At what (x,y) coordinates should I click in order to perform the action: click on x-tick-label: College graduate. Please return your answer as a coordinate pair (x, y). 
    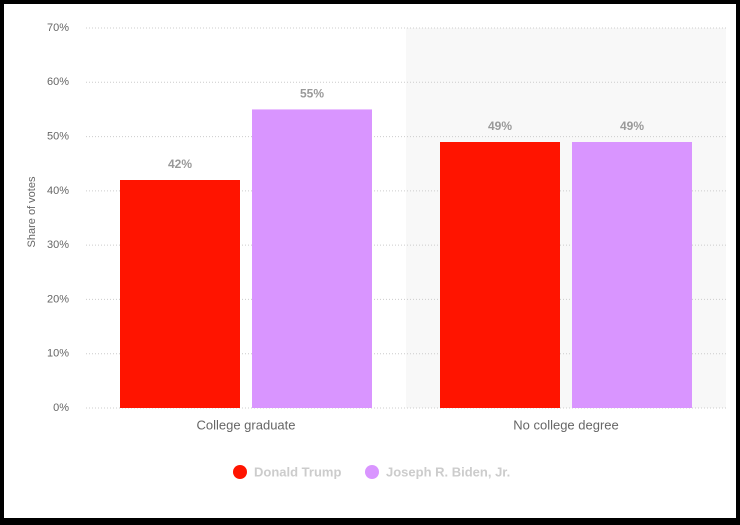
    Looking at the image, I should click on (245, 424).